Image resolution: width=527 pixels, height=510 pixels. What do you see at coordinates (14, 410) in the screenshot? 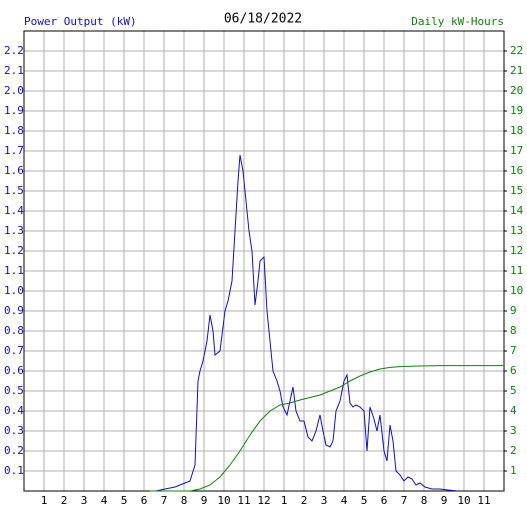
I see `y-tick-label: 0.4` at bounding box center [14, 410].